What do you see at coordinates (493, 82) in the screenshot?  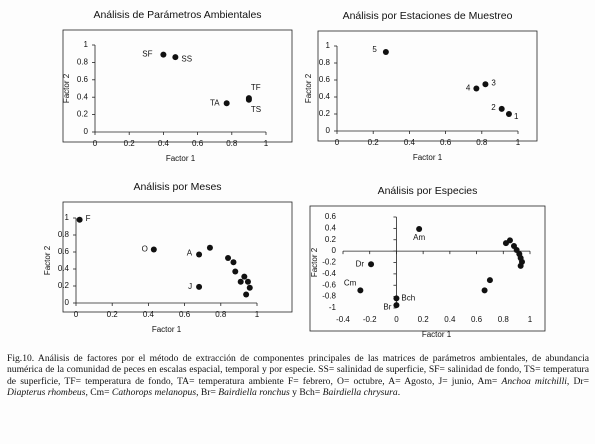 I see `point-label: 3` at bounding box center [493, 82].